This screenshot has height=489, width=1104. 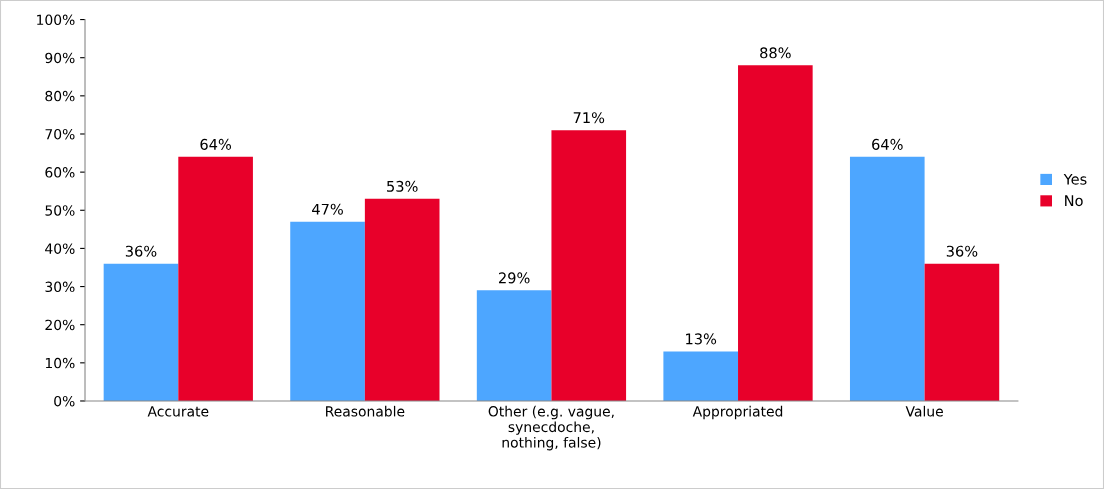 What do you see at coordinates (60, 172) in the screenshot?
I see `y-tick-label: 60%` at bounding box center [60, 172].